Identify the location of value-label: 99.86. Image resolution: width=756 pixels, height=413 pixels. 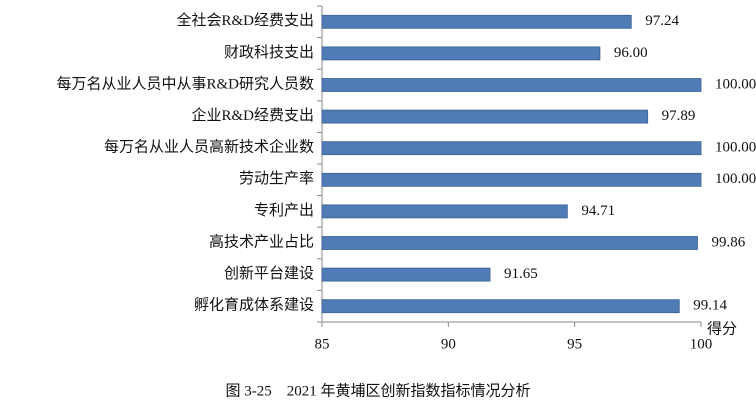
(728, 242).